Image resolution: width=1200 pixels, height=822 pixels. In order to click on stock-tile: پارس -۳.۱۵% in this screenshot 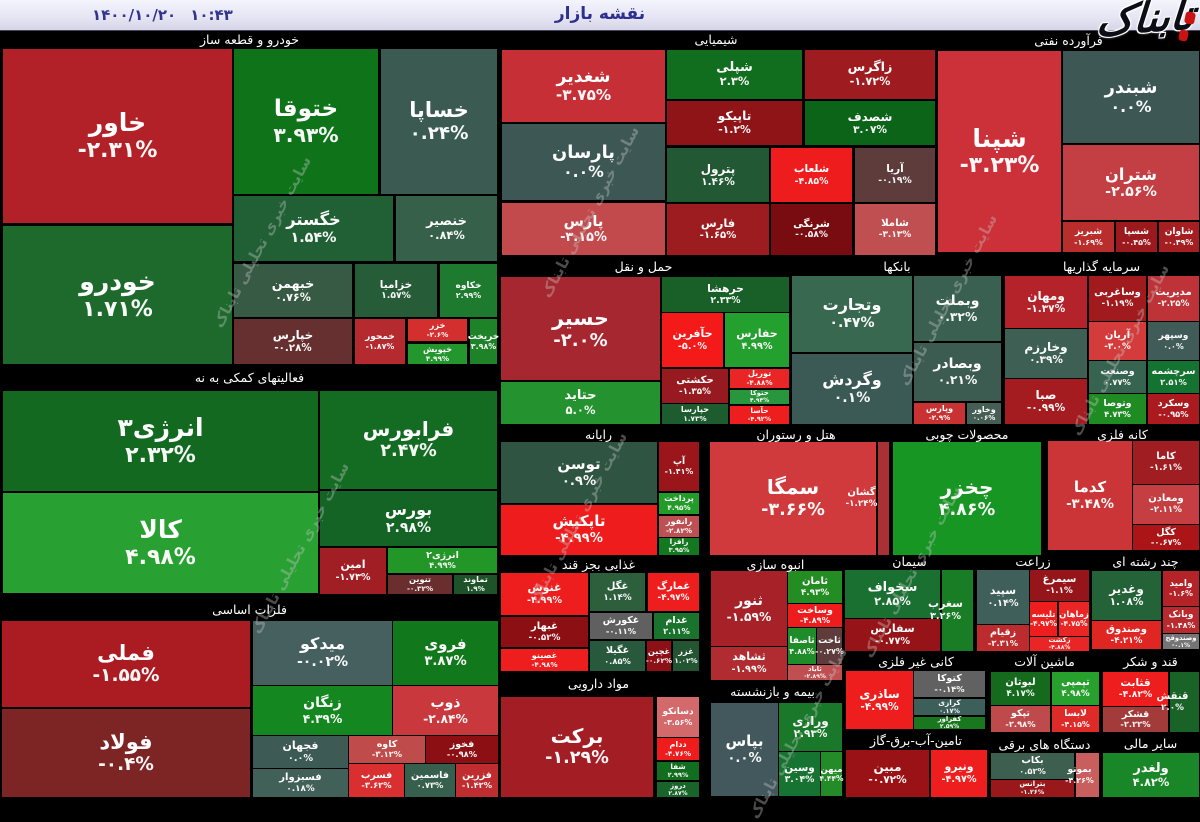, I will do `click(583, 229)`.